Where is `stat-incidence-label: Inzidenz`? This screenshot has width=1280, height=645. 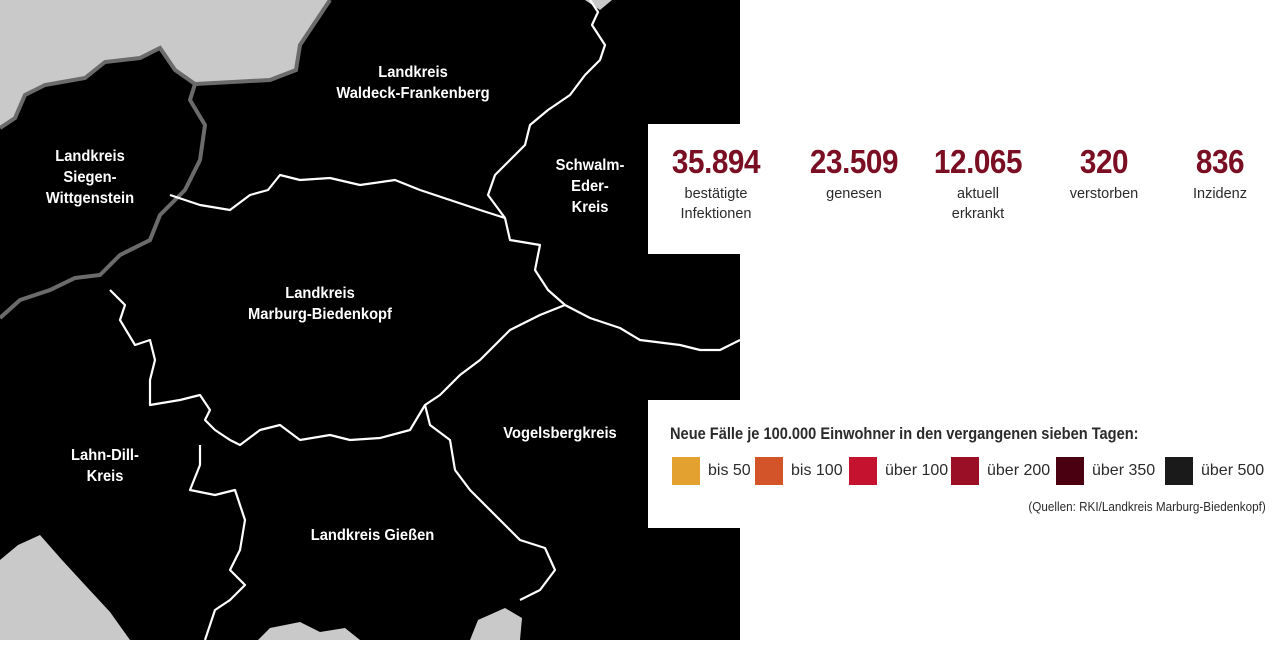
stat-incidence-label: Inzidenz is located at coordinates (1220, 194).